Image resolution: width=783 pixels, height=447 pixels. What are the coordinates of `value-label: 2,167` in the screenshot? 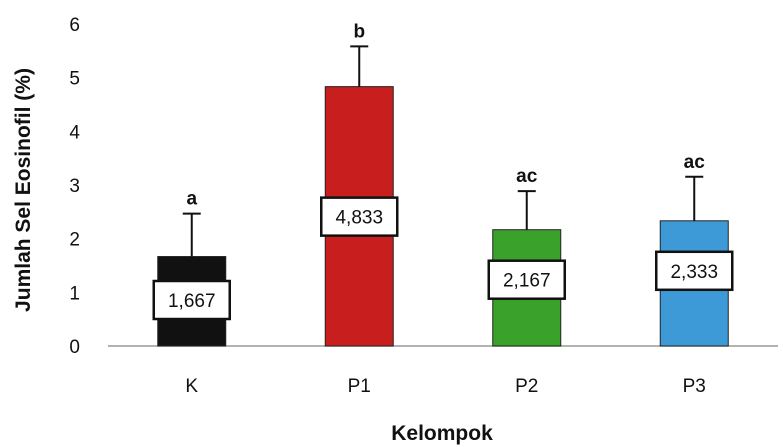 It's located at (527, 281).